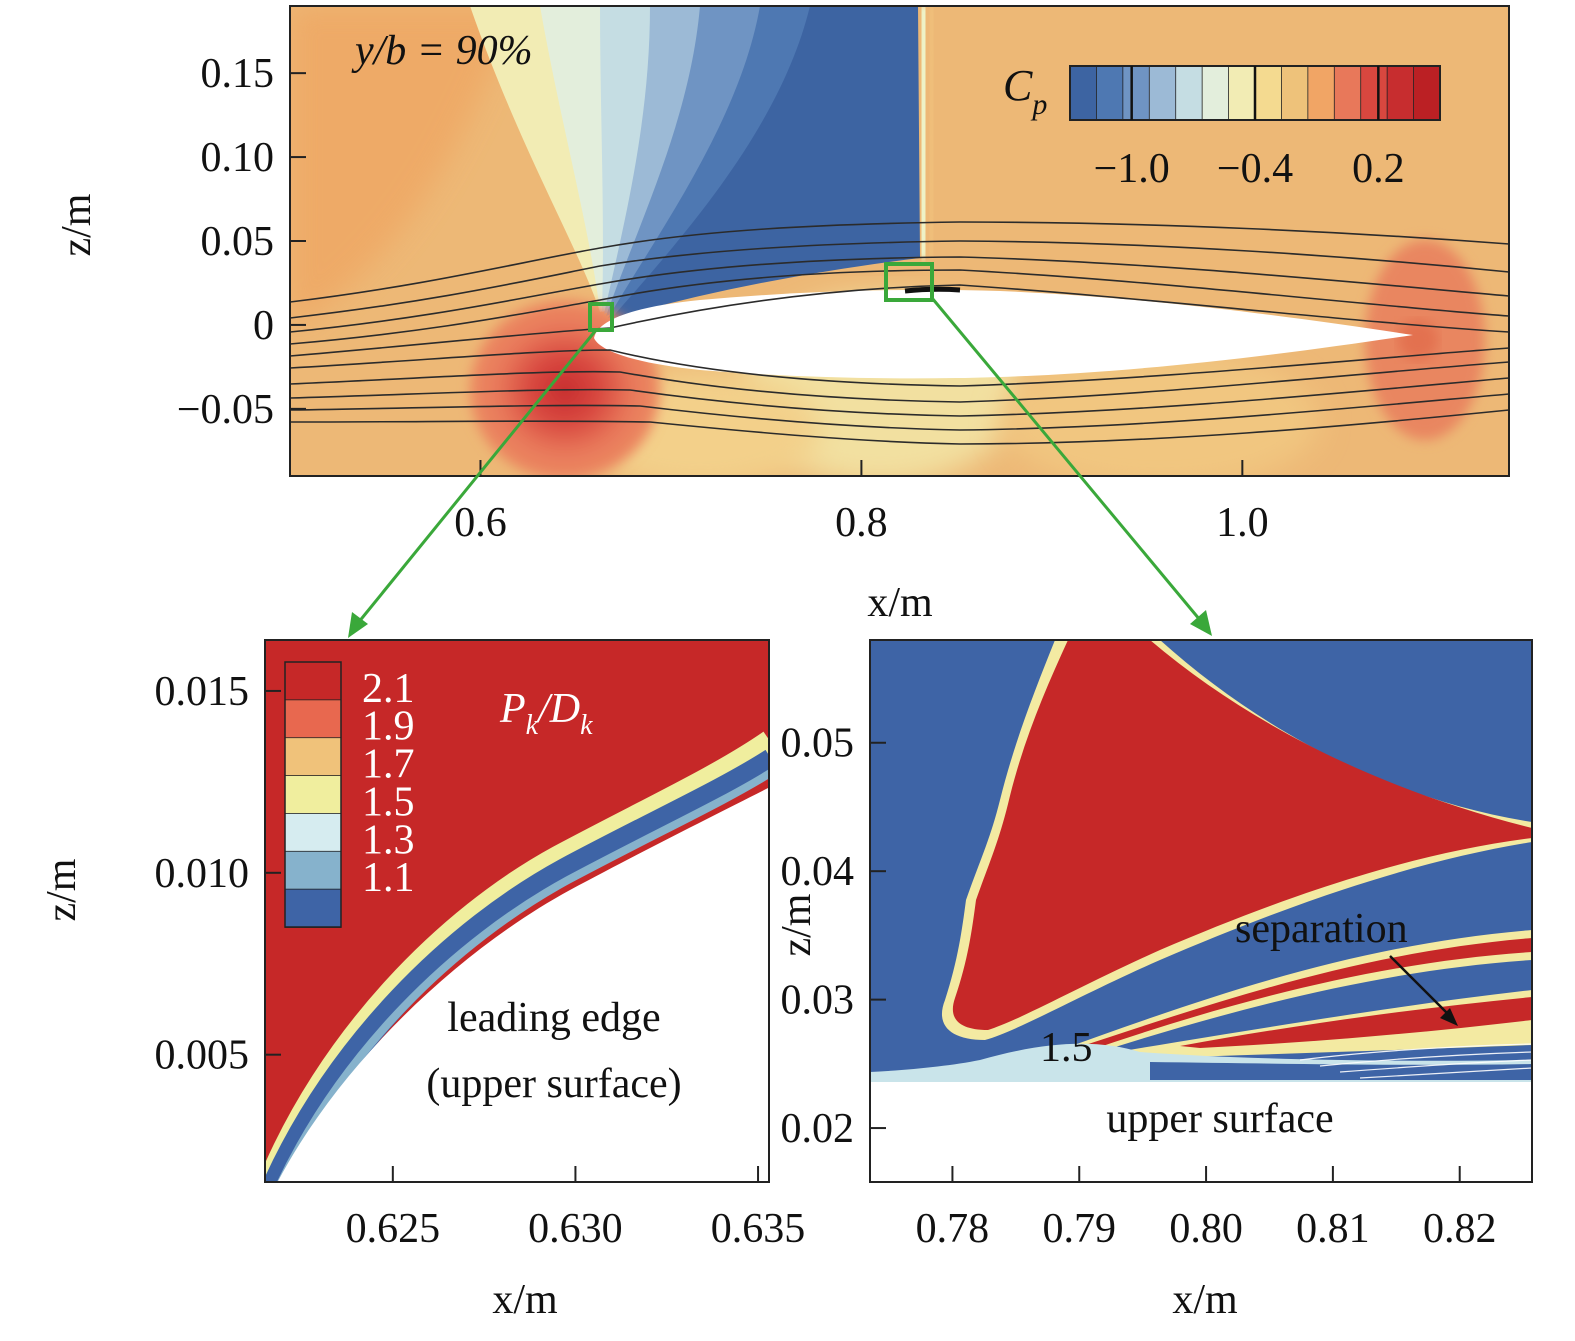 This screenshot has height=1341, width=1575. What do you see at coordinates (225, 410) in the screenshot?
I see `top-y-tick-label: −0.05` at bounding box center [225, 410].